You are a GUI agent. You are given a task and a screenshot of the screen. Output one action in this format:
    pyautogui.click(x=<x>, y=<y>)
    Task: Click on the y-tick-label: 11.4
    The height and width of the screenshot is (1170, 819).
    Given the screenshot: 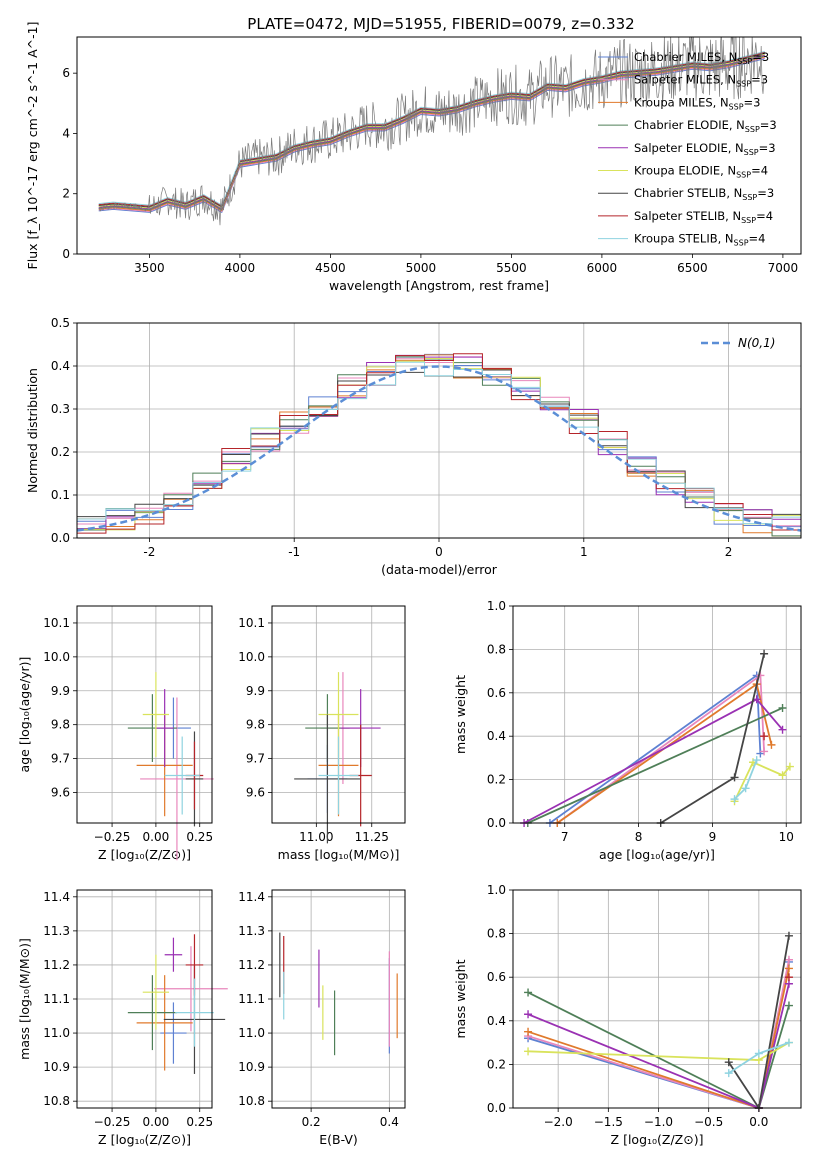 What is the action you would take?
    pyautogui.click(x=56, y=897)
    